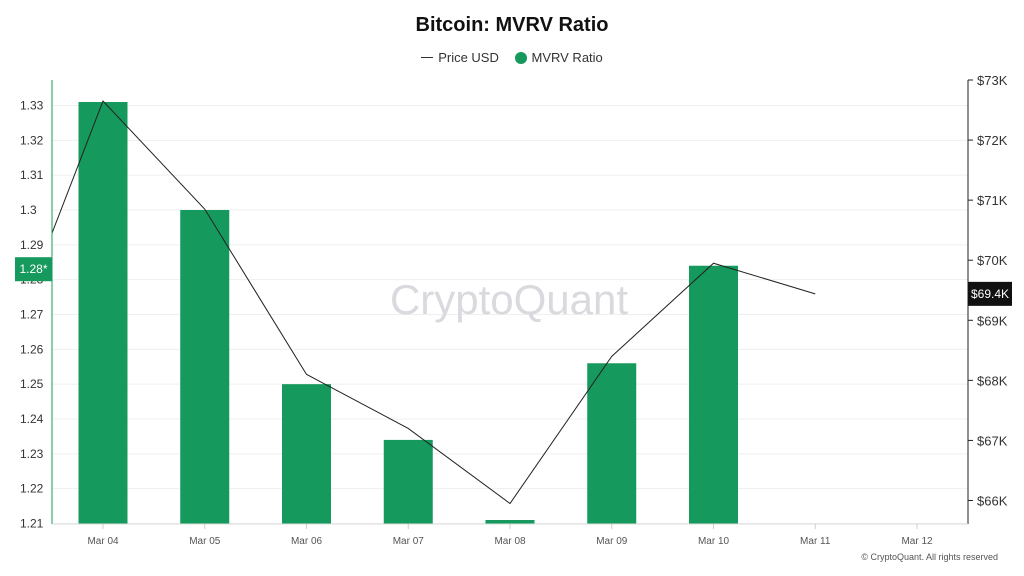 The width and height of the screenshot is (1024, 576). Describe the element at coordinates (32, 245) in the screenshot. I see `left-tick-label: 1.29` at that location.